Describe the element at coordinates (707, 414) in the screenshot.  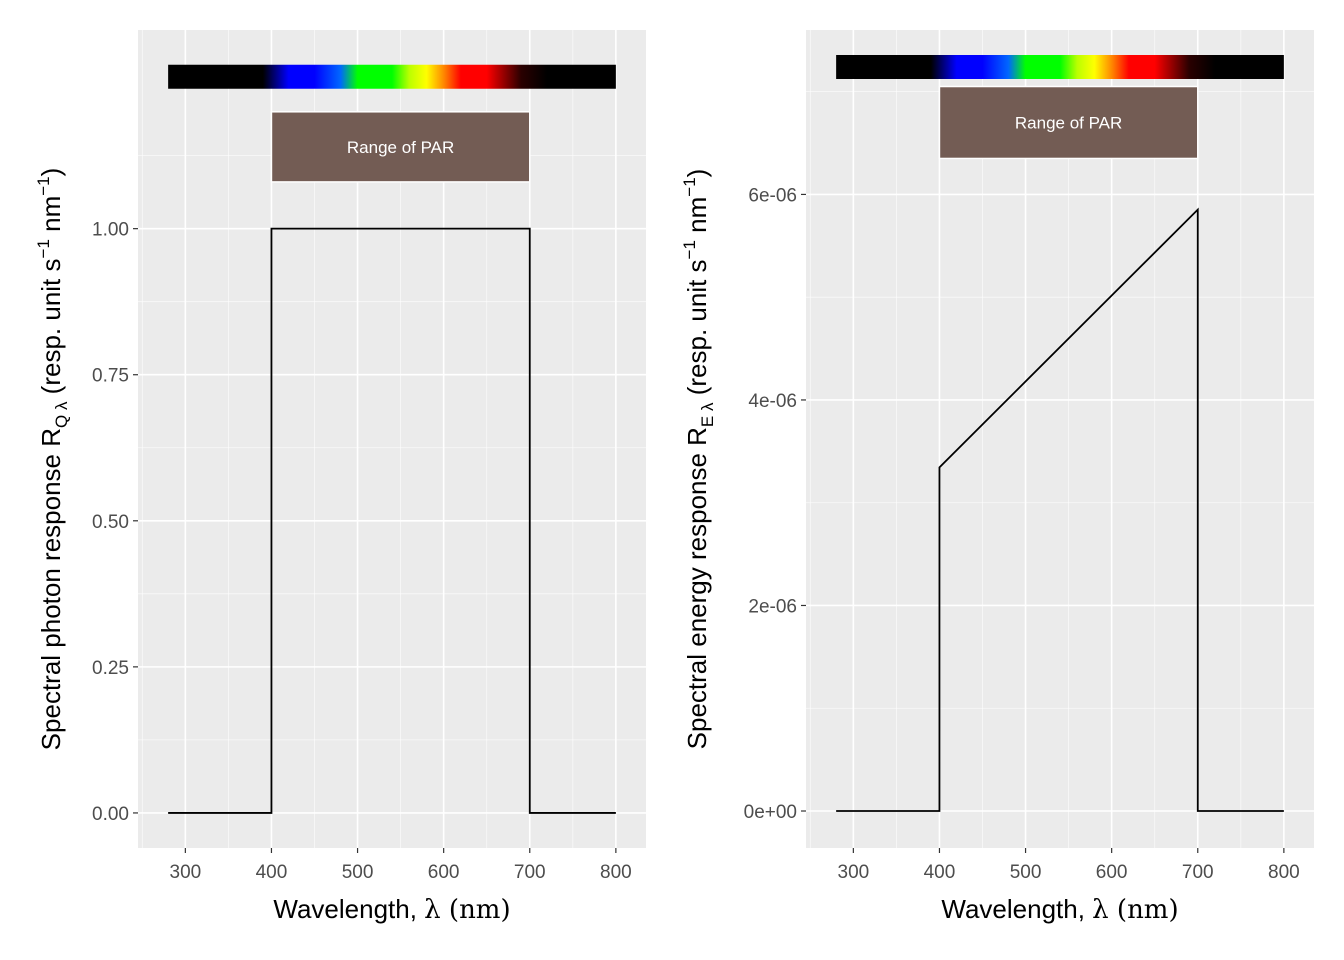
I see `y-axis-title-subscript: E λ` at that location.